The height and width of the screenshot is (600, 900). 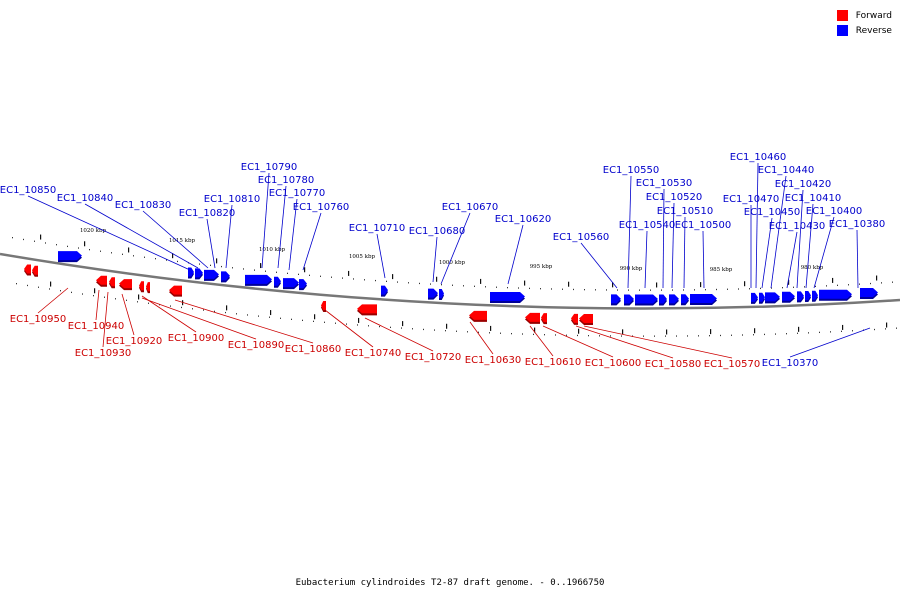 I want to click on gene-label-ec1-10400: EC1_10400, so click(x=834, y=211).